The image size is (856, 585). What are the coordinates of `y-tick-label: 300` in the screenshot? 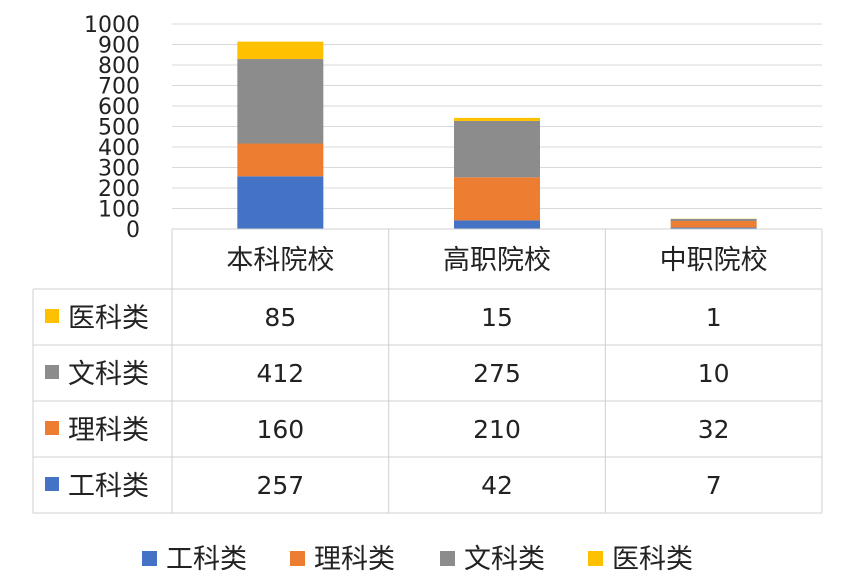 It's located at (119, 169).